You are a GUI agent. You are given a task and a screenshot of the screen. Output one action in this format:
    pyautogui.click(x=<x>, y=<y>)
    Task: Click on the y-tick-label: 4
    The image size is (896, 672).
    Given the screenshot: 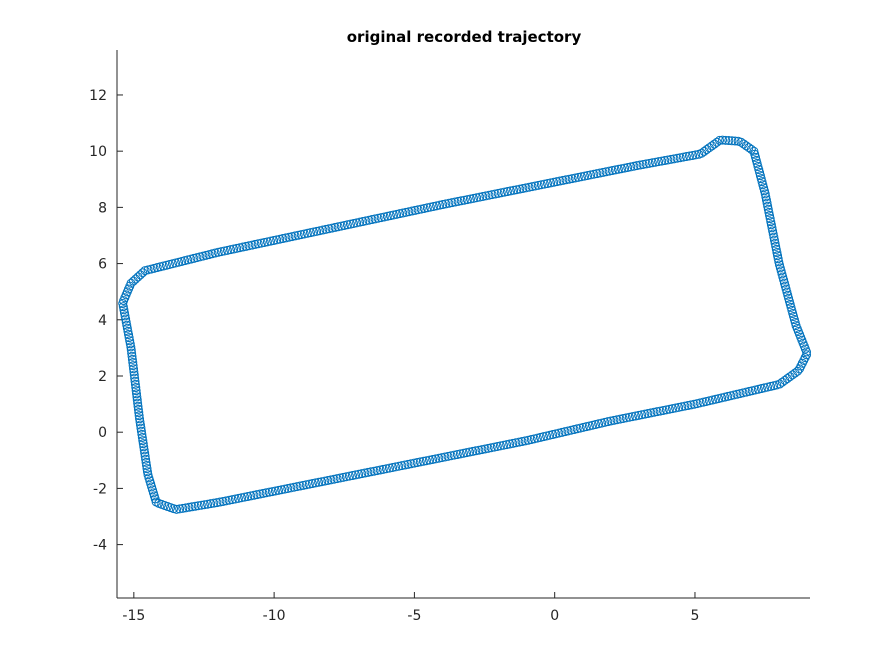 What is the action you would take?
    pyautogui.click(x=102, y=321)
    